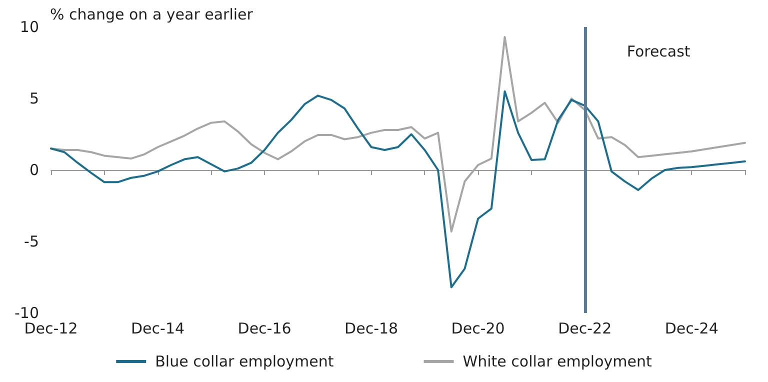 Image resolution: width=768 pixels, height=382 pixels. Describe the element at coordinates (244, 361) in the screenshot. I see `legend-label: Blue collar employment` at that location.